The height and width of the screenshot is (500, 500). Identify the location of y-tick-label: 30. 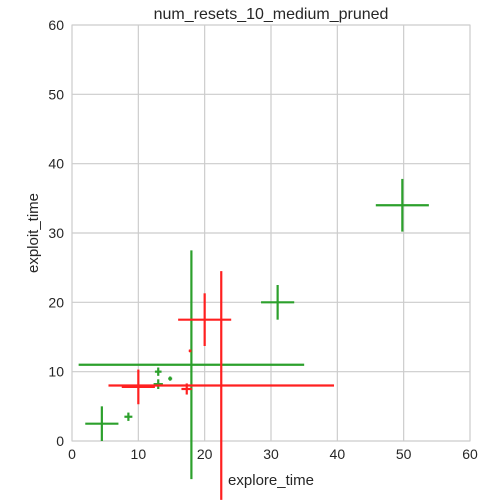
(56, 233).